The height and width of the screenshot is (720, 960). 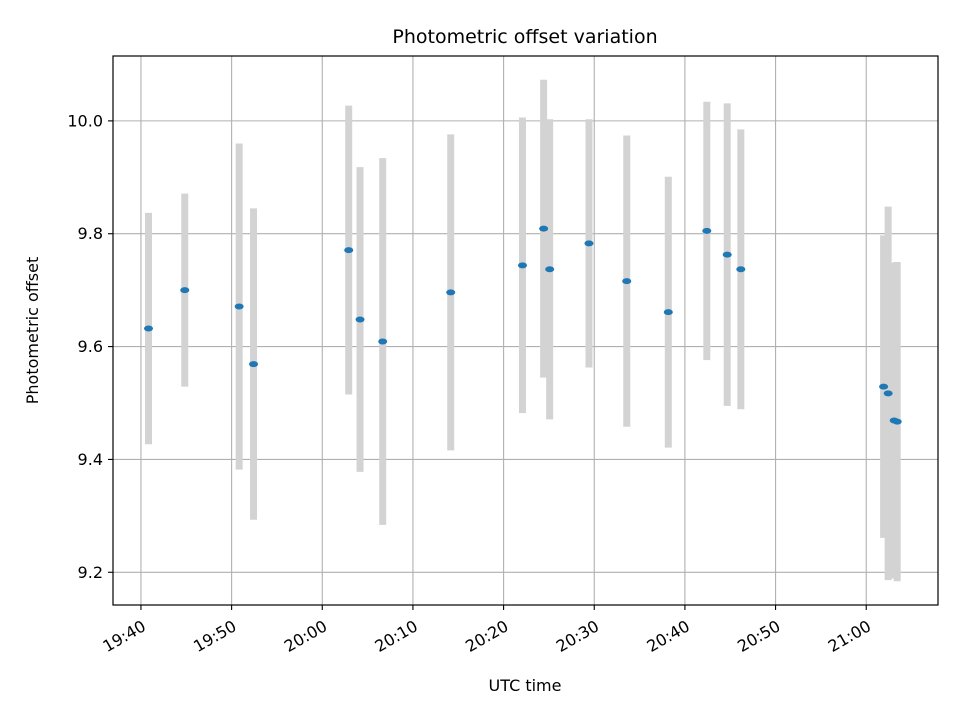 What do you see at coordinates (90, 572) in the screenshot?
I see `y-tick-label: 9.2` at bounding box center [90, 572].